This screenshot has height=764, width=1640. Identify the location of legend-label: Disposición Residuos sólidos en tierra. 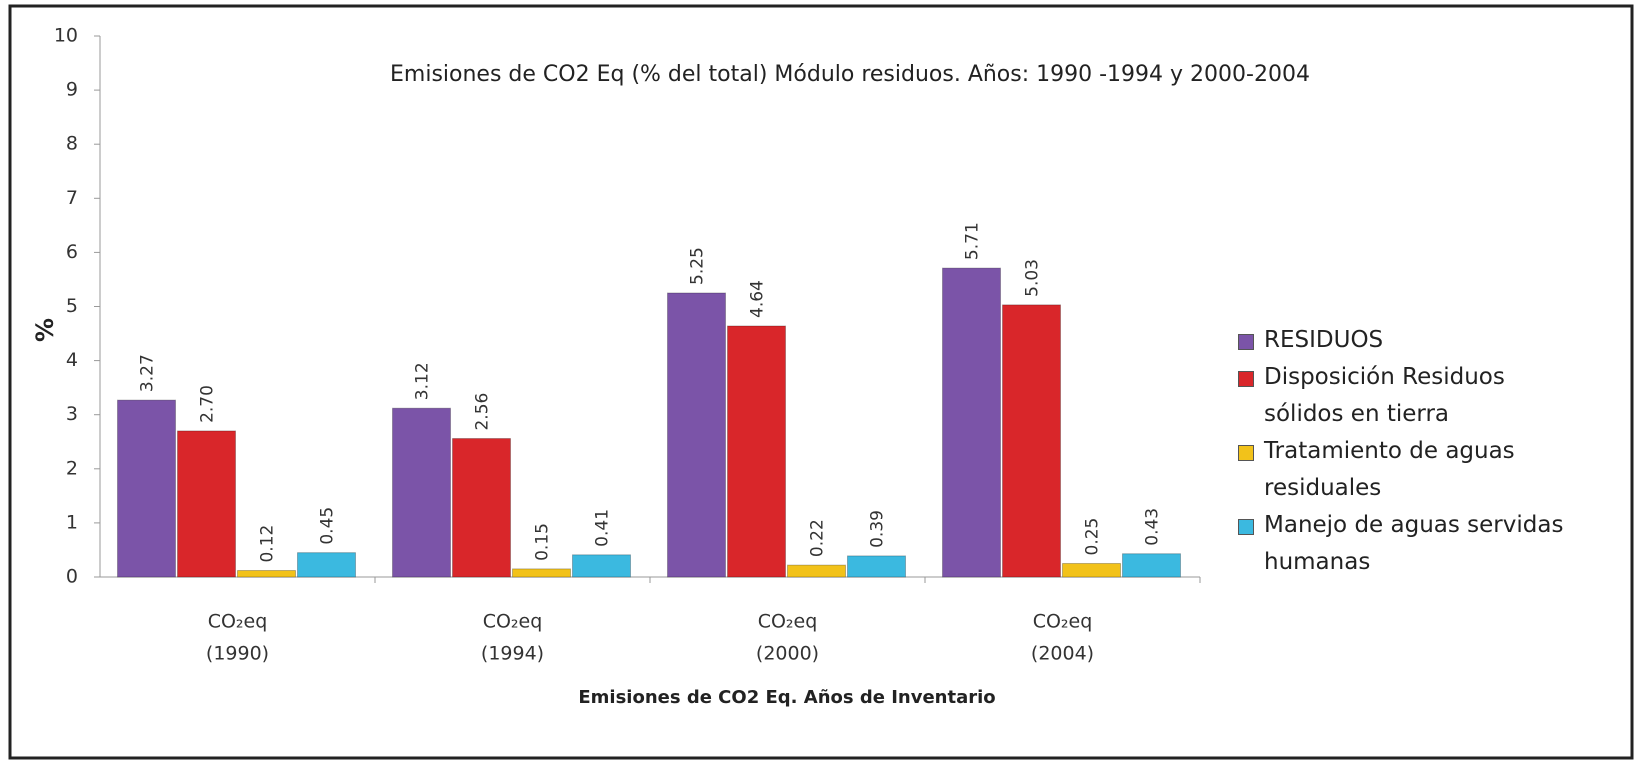
(1384, 395).